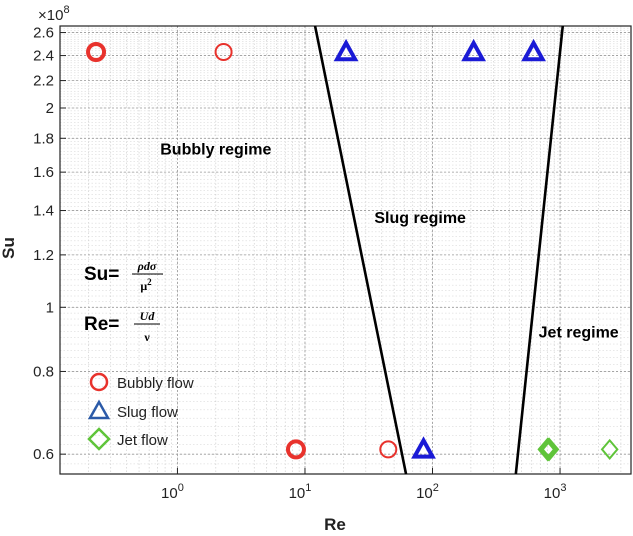 This screenshot has height=536, width=633. What do you see at coordinates (43, 371) in the screenshot?
I see `y-tick-label: 0.8` at bounding box center [43, 371].